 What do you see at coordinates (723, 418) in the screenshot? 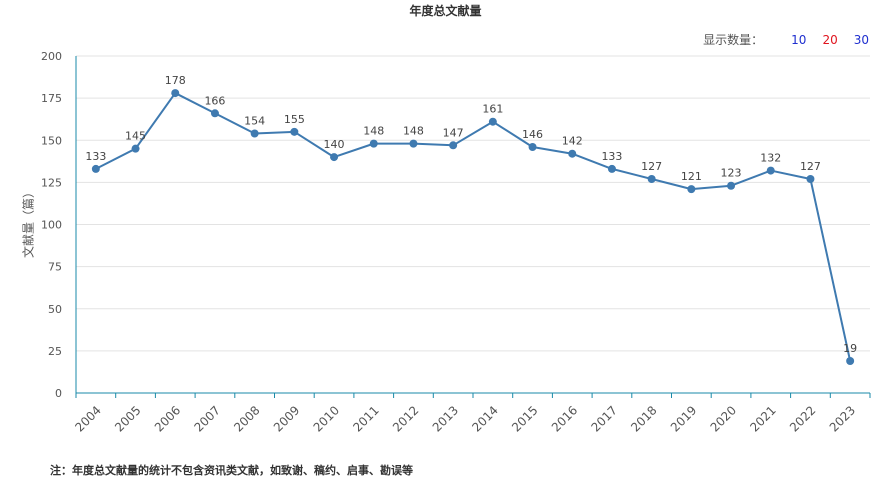
I see `x-tick-label: 2020` at bounding box center [723, 418].